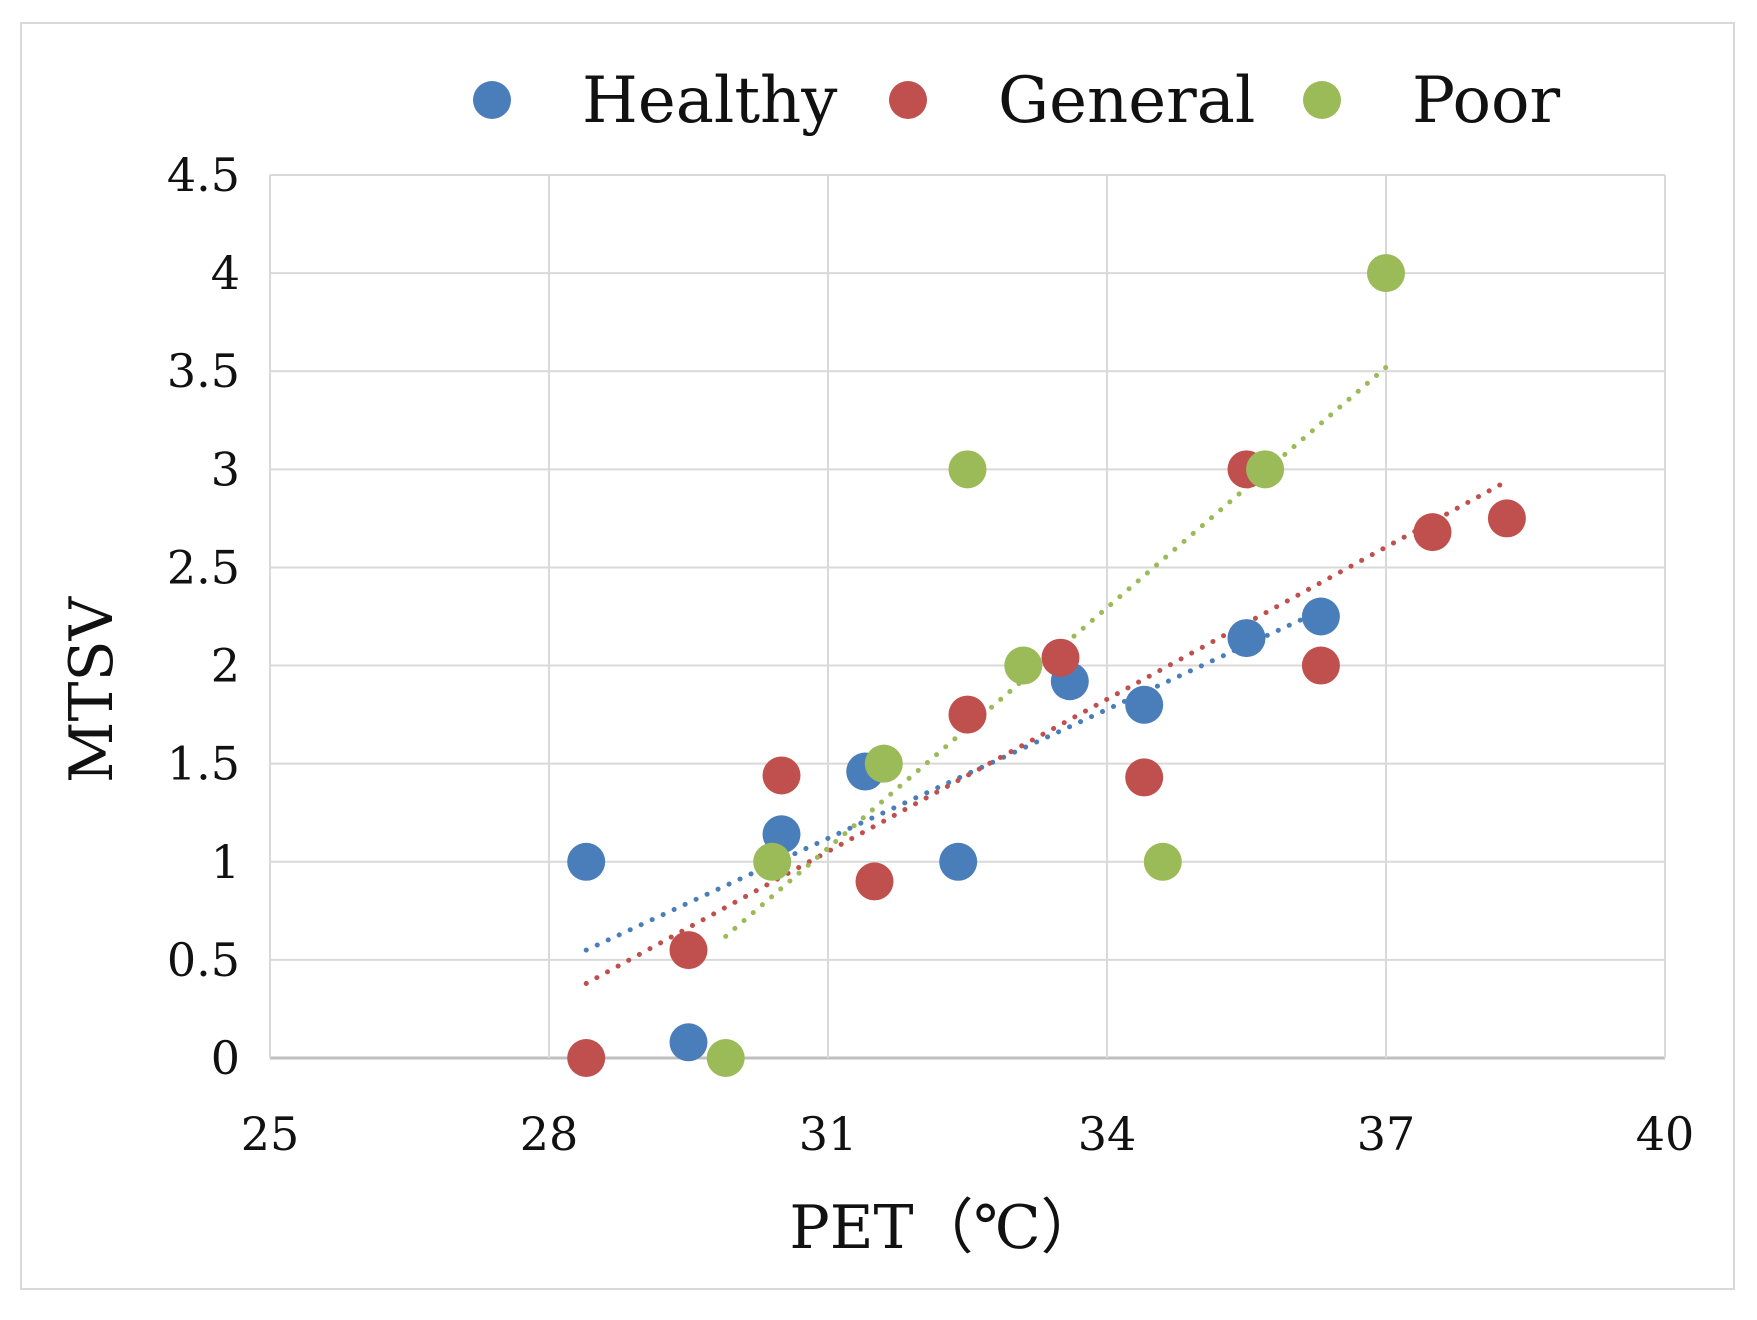 The height and width of the screenshot is (1320, 1757). I want to click on legend-marker-general, so click(908, 100).